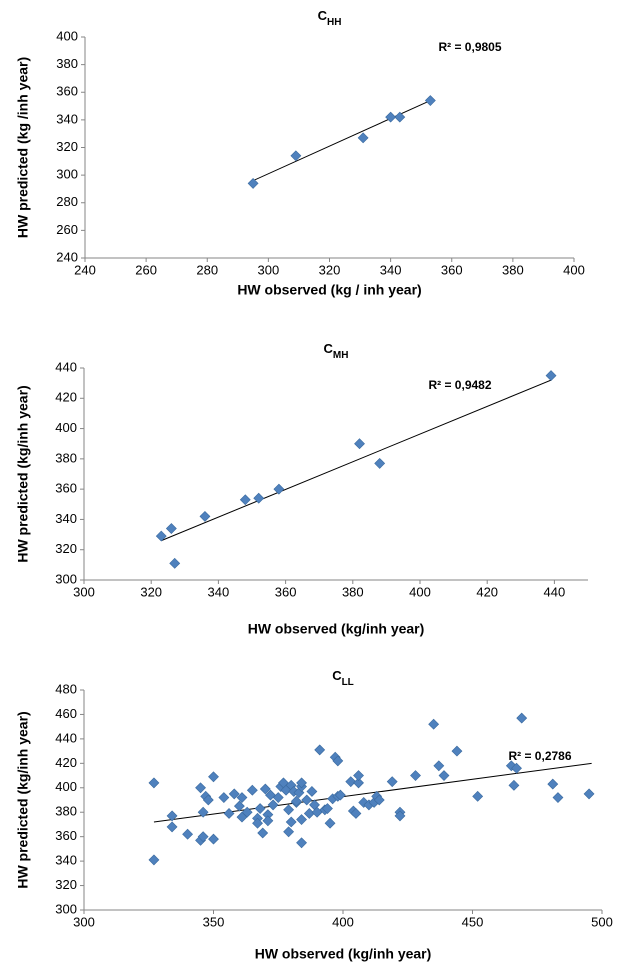 The height and width of the screenshot is (969, 625). Describe the element at coordinates (329, 290) in the screenshot. I see `x-axis-label: HW observed (kg / inh year)` at that location.